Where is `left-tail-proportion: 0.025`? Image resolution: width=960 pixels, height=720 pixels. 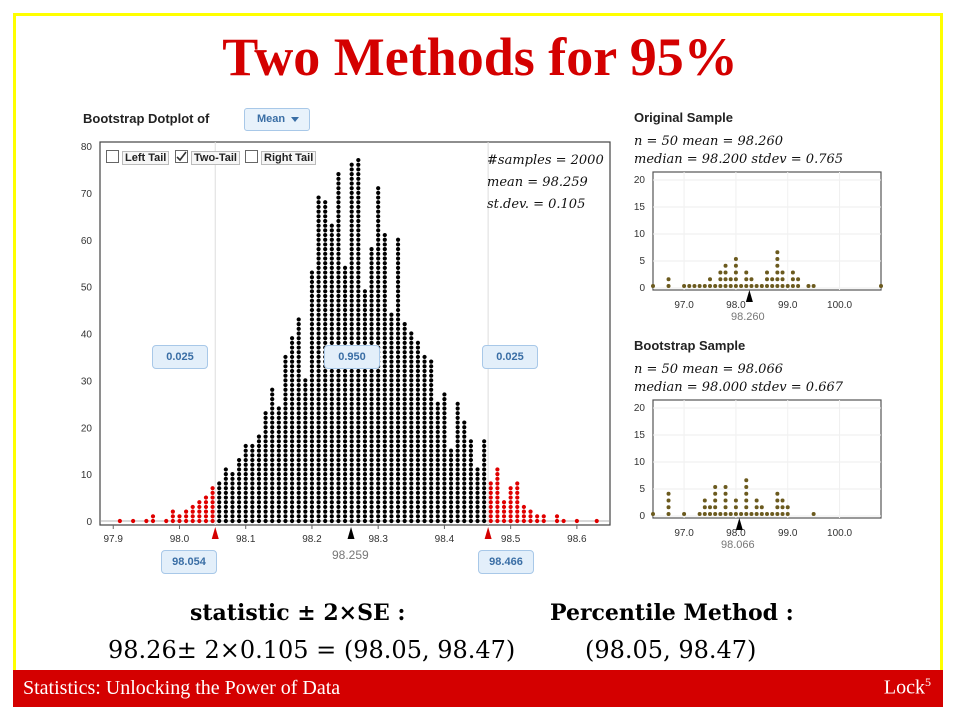
left-tail-proportion: 0.025 is located at coordinates (180, 357).